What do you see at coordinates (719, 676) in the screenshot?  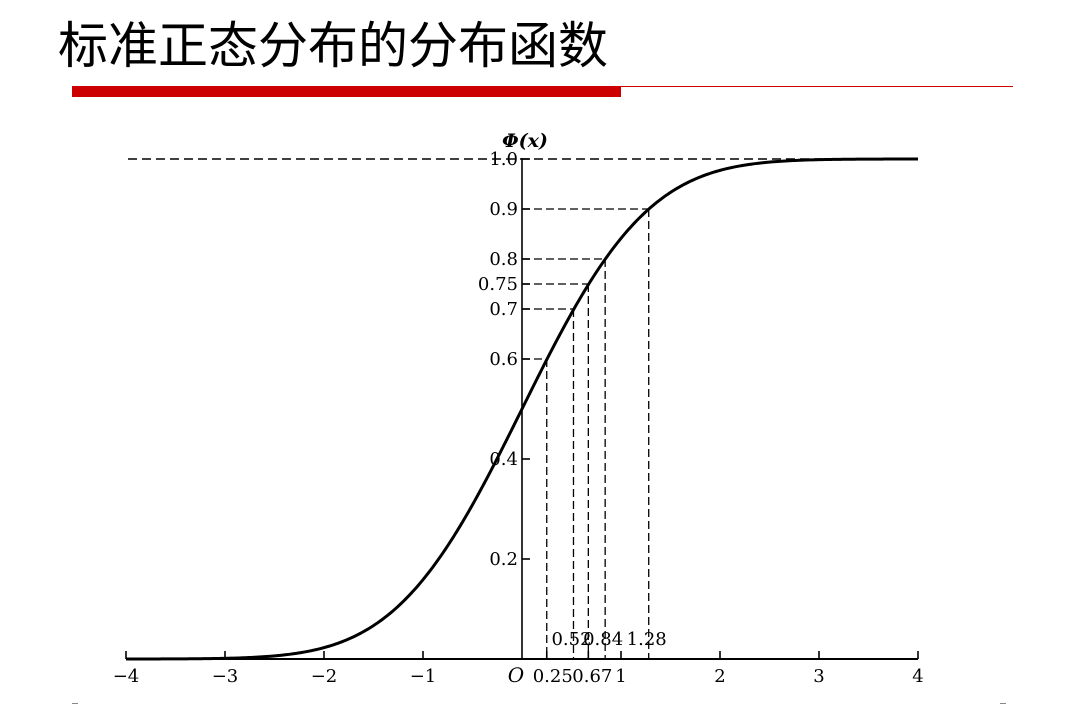 I see `x-tick-label-7: 2` at bounding box center [719, 676].